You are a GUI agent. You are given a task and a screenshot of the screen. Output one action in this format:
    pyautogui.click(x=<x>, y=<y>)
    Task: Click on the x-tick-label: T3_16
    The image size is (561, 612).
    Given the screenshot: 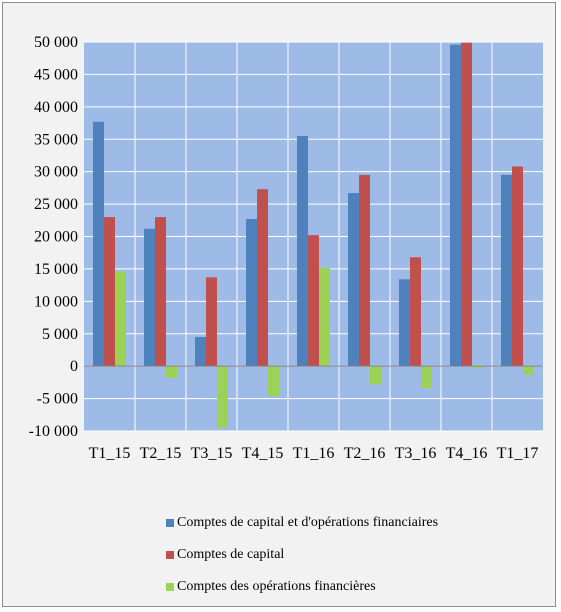 What is the action you would take?
    pyautogui.click(x=416, y=453)
    